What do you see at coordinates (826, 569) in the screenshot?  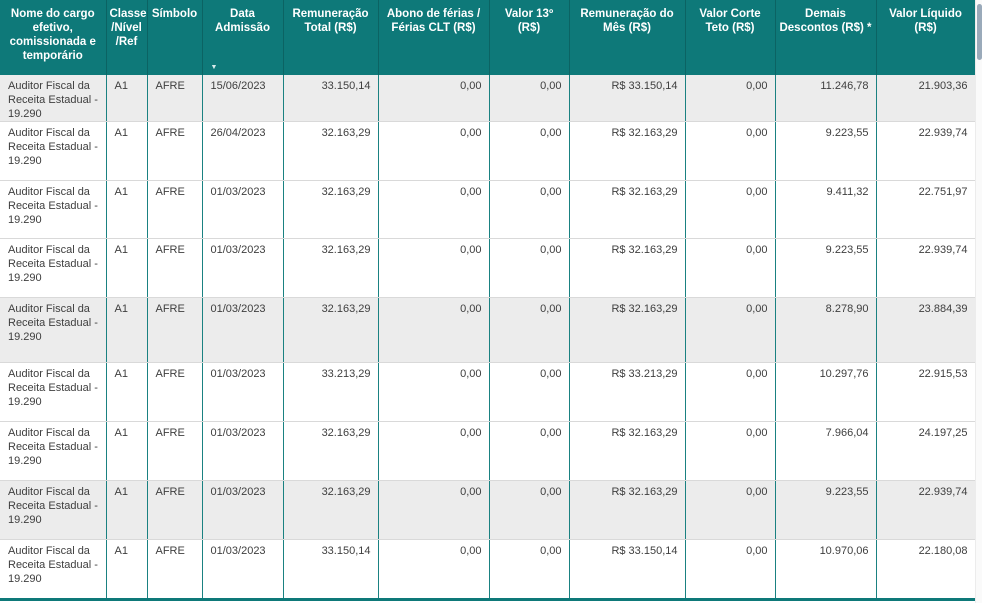 I see `table-cell: 10.970,06` at bounding box center [826, 569].